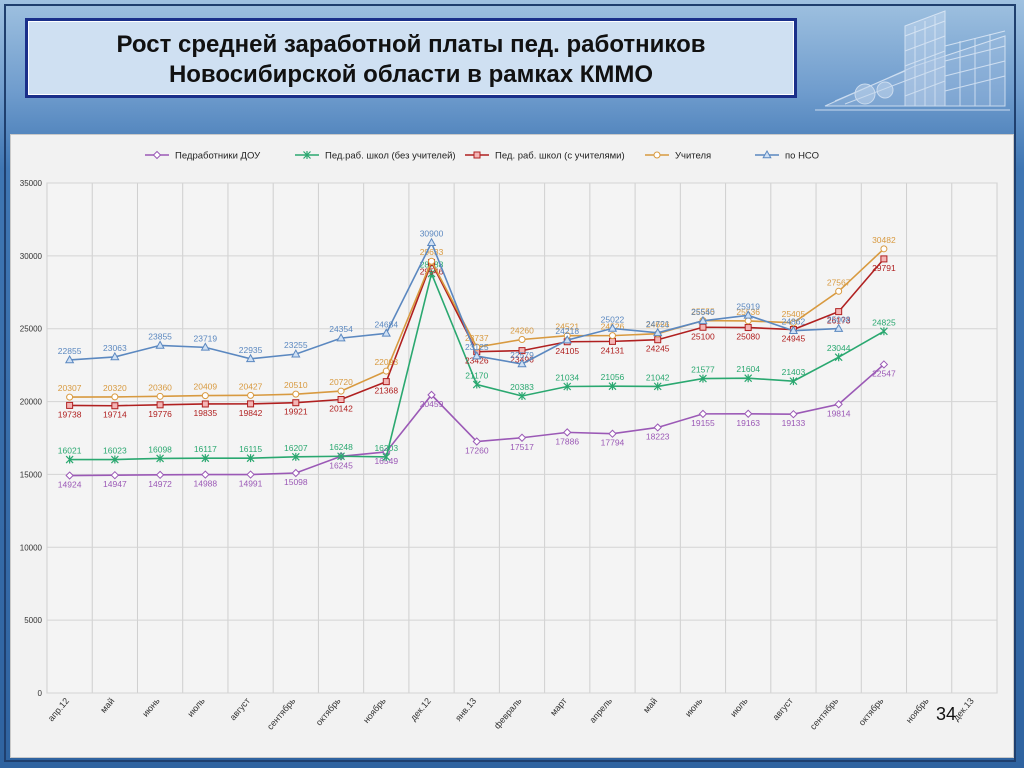 This screenshot has height=768, width=1024. What do you see at coordinates (206, 338) in the screenshot?
I see `data-label: 23719` at bounding box center [206, 338].